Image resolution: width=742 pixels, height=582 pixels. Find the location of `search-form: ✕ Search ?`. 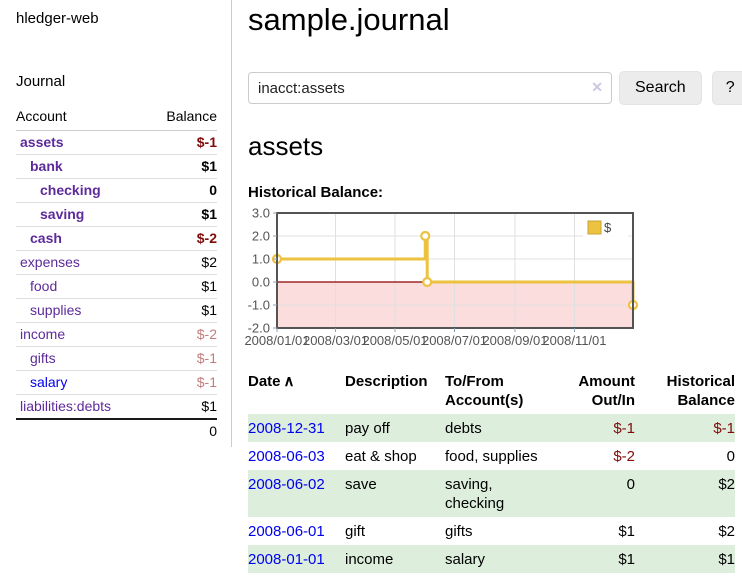

search-form: ✕ Search ? is located at coordinates (495, 88).